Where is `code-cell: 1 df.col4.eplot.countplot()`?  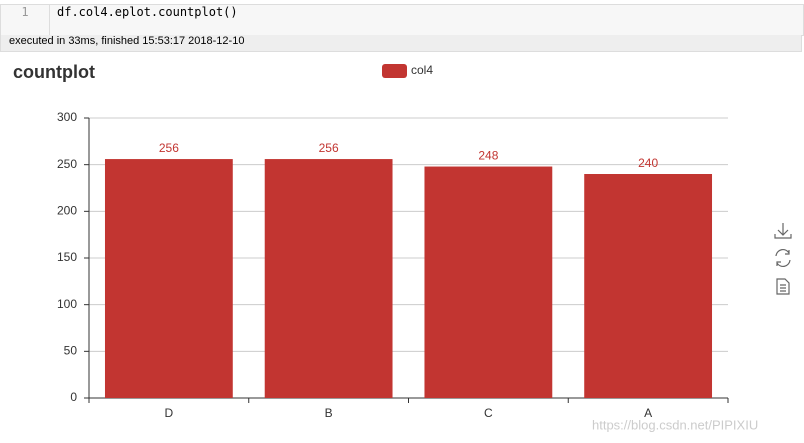 code-cell: 1 df.col4.eplot.countplot() is located at coordinates (402, 20).